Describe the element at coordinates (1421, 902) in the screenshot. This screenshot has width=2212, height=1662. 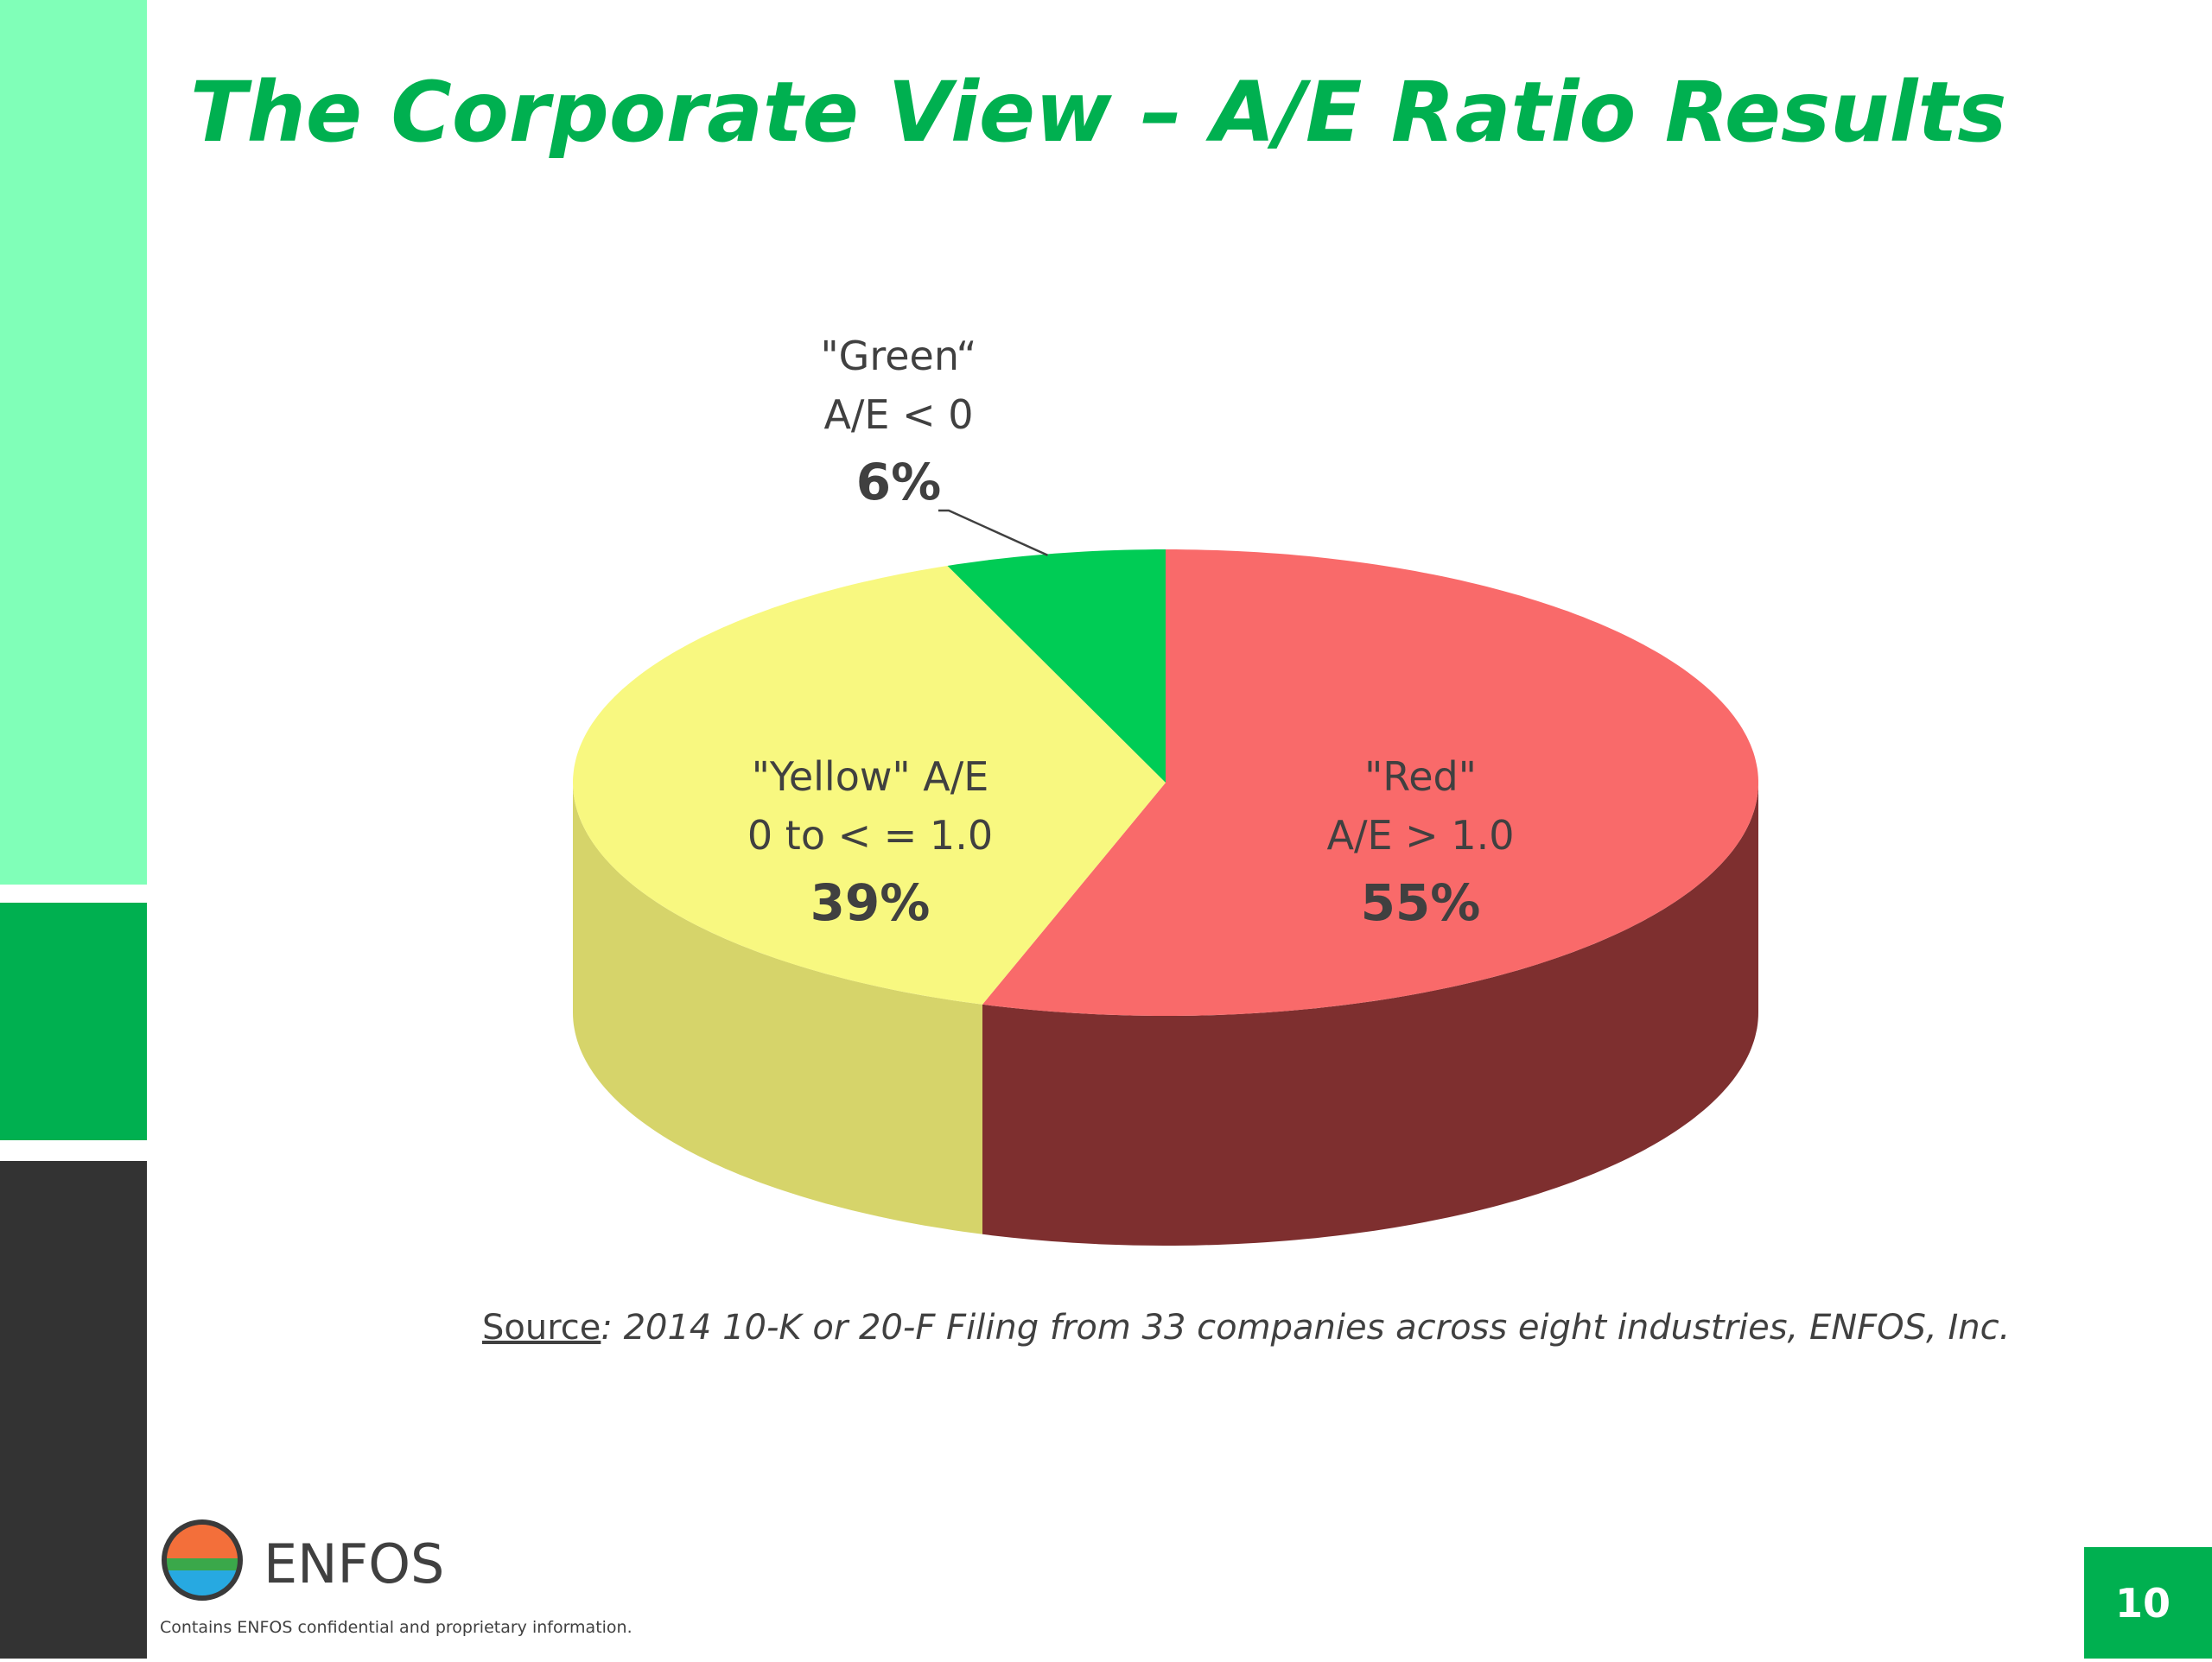
I see `slice-value-label: 55%` at that location.